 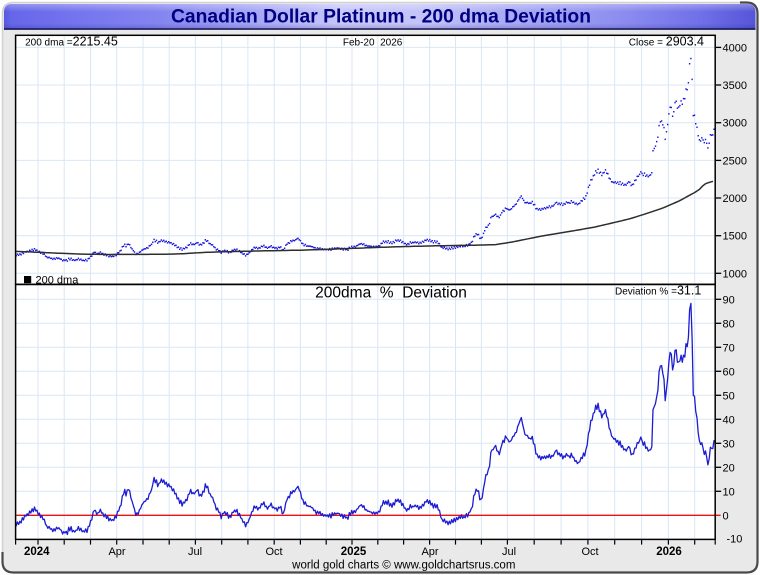 What do you see at coordinates (729, 492) in the screenshot?
I see `svg-text: 10` at bounding box center [729, 492].